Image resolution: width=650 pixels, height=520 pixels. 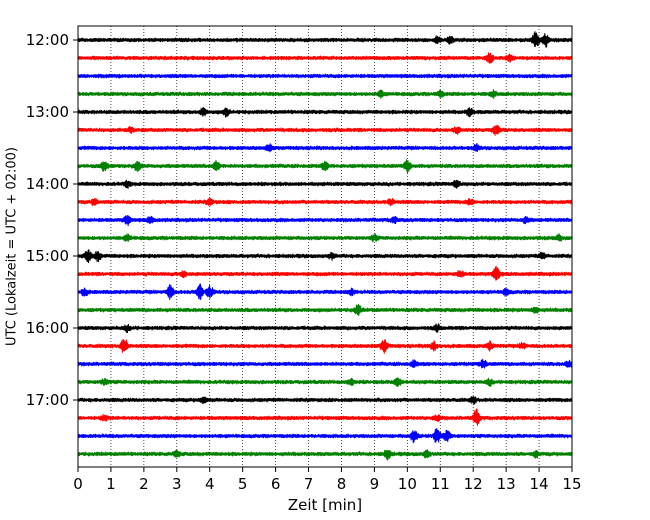 I want to click on x-axis-label: Zeit [min], so click(x=325, y=505).